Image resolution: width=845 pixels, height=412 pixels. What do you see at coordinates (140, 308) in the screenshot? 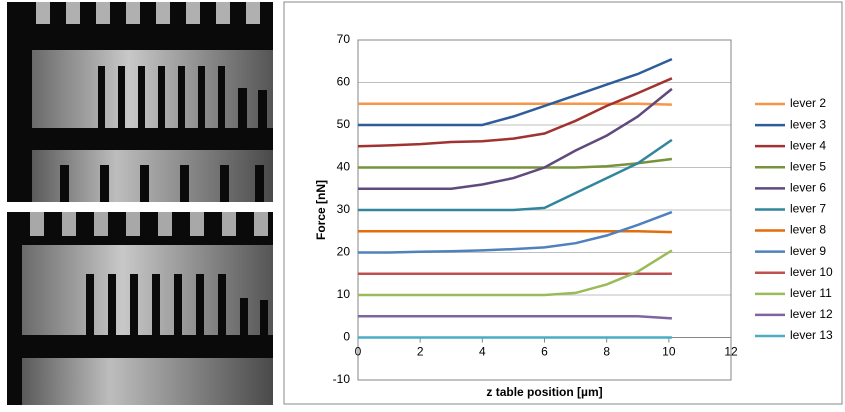
I see `photo-bottom` at bounding box center [140, 308].